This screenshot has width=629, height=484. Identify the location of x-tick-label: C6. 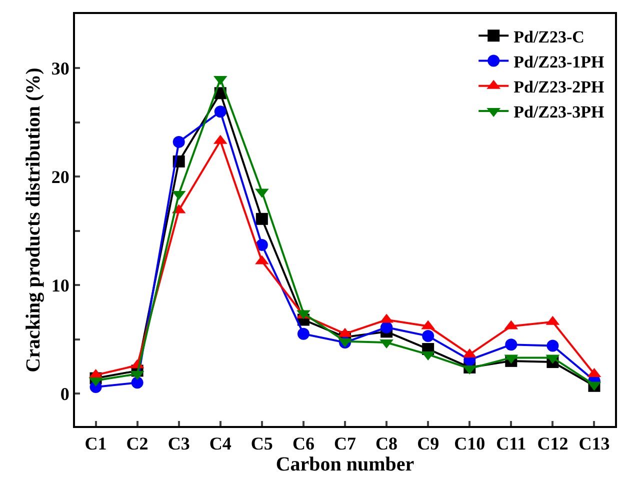
(303, 444).